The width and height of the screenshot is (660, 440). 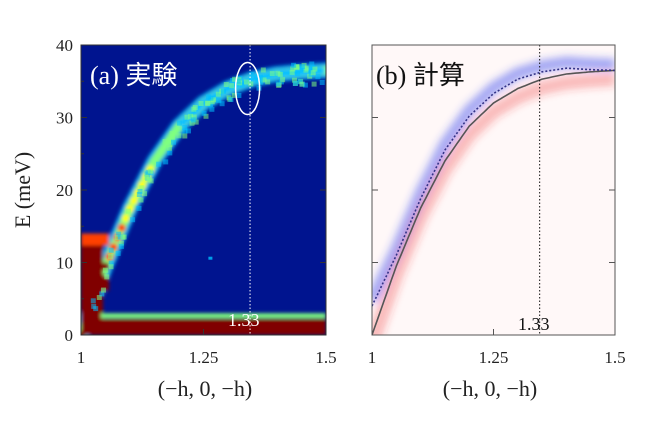 What do you see at coordinates (22, 190) in the screenshot?
I see `panel-a-y-axis-label: E (meV)` at bounding box center [22, 190].